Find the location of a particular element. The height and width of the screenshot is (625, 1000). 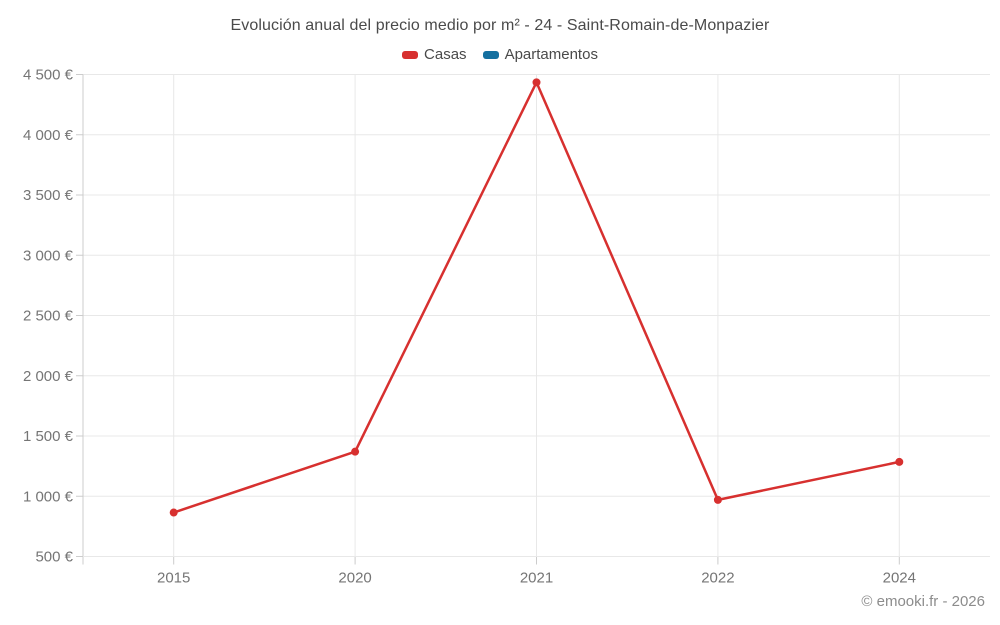

legend-label-casas: Casas is located at coordinates (445, 54).